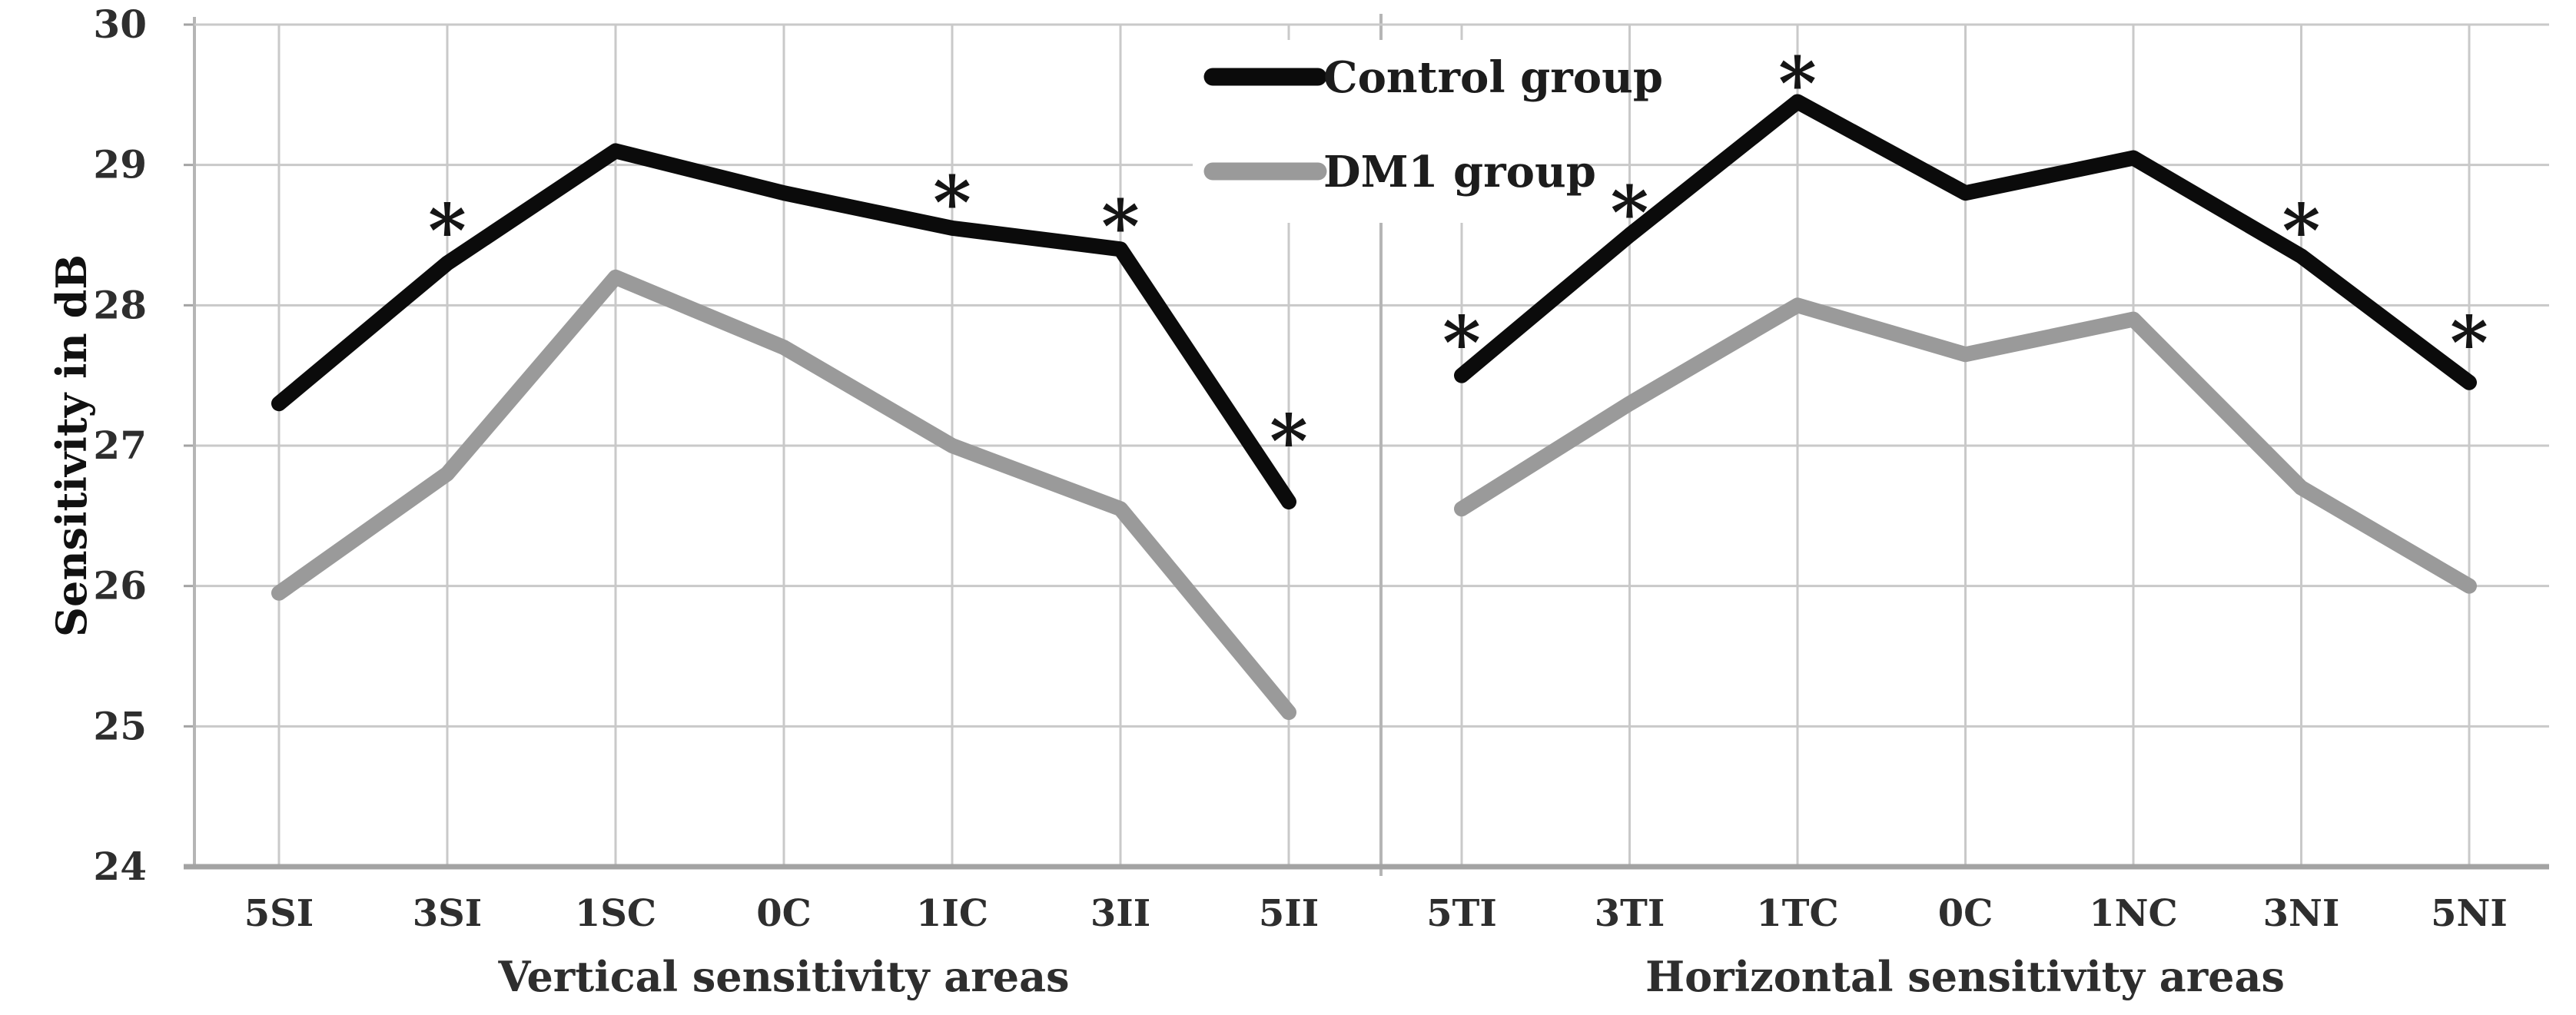 Image resolution: width=2576 pixels, height=1015 pixels. What do you see at coordinates (1797, 84) in the screenshot?
I see `asterisk-right-1TC: *` at bounding box center [1797, 84].